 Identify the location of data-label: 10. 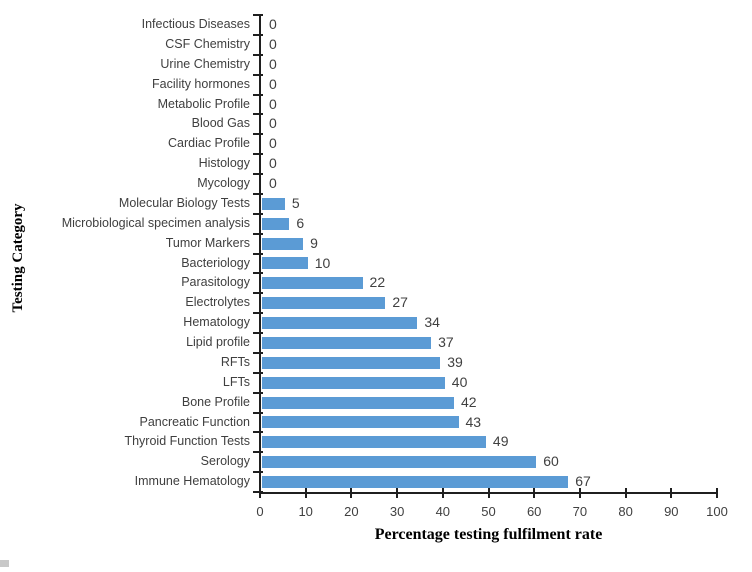
(322, 262).